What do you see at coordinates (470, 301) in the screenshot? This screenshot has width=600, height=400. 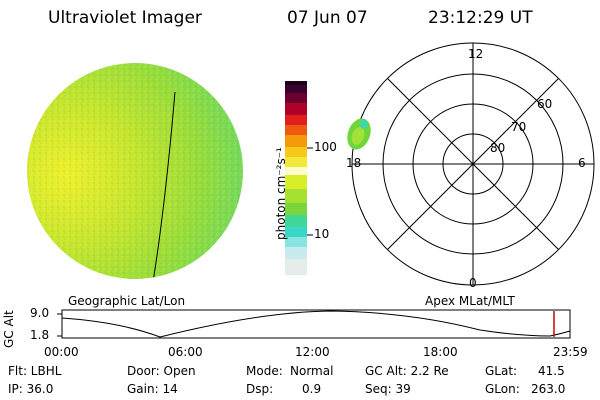 I see `apex-caption: Apex MLat/MLT` at bounding box center [470, 301].